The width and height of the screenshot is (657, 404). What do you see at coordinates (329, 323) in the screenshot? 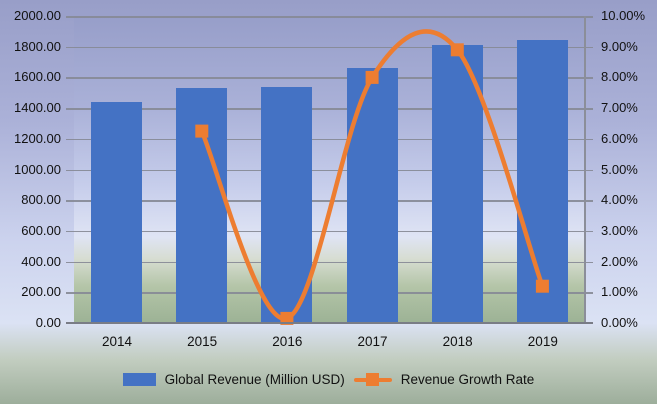
I see `x-axis-line` at bounding box center [329, 323].